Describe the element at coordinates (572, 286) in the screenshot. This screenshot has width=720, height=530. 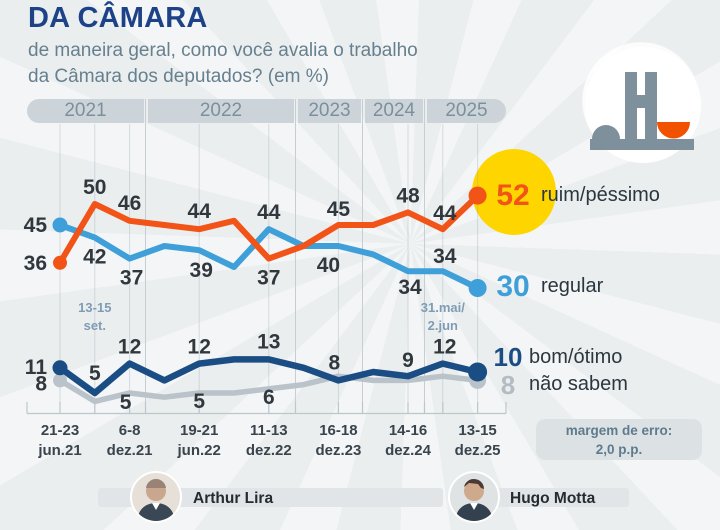
I see `legend-label-regular: regular` at that location.